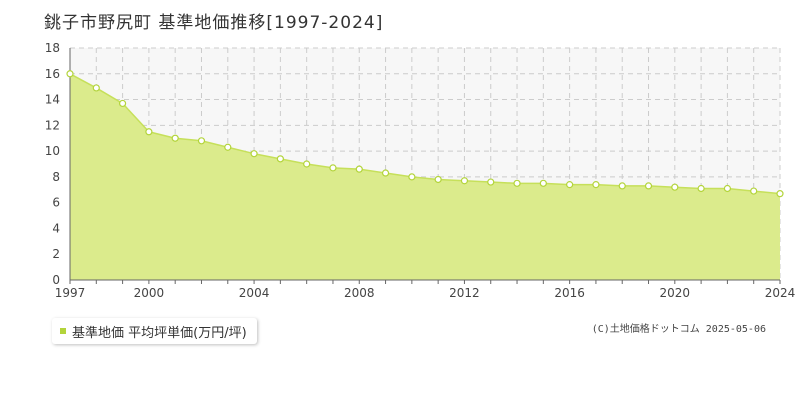 This screenshot has height=400, width=800. I want to click on x-tick-label: 2024, so click(780, 293).